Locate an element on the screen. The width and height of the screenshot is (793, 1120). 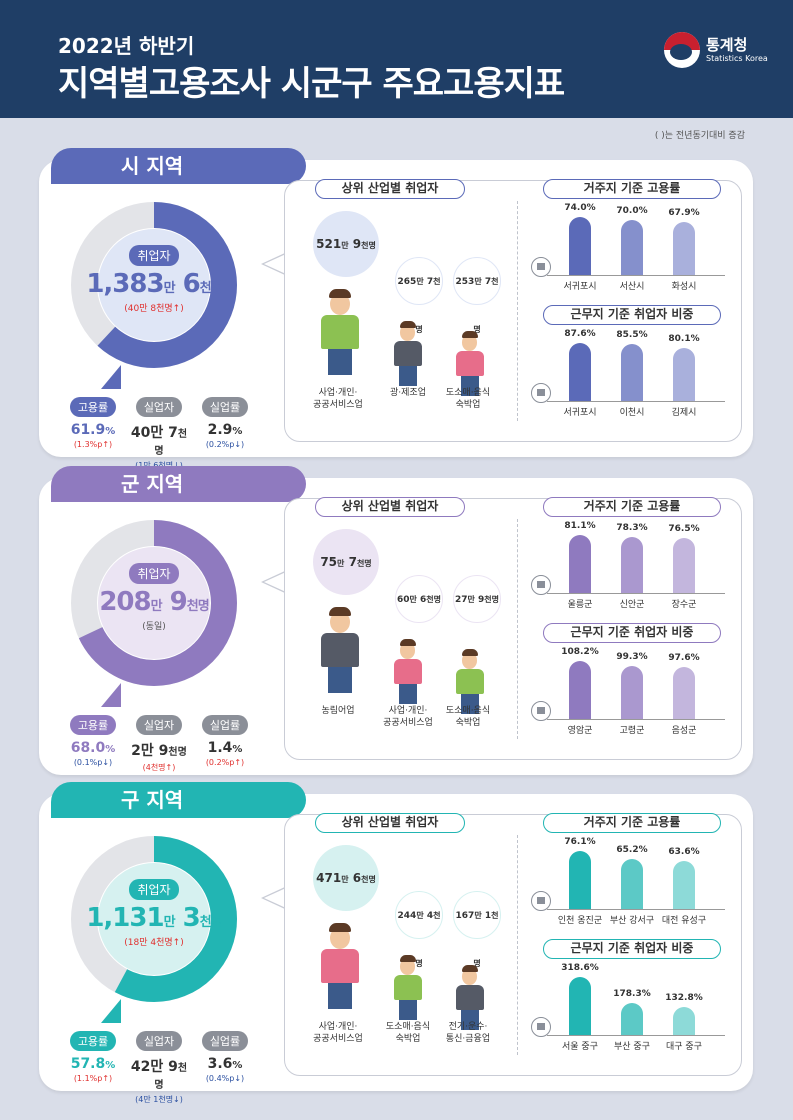
industry-value: 60 is located at coordinates (403, 600).